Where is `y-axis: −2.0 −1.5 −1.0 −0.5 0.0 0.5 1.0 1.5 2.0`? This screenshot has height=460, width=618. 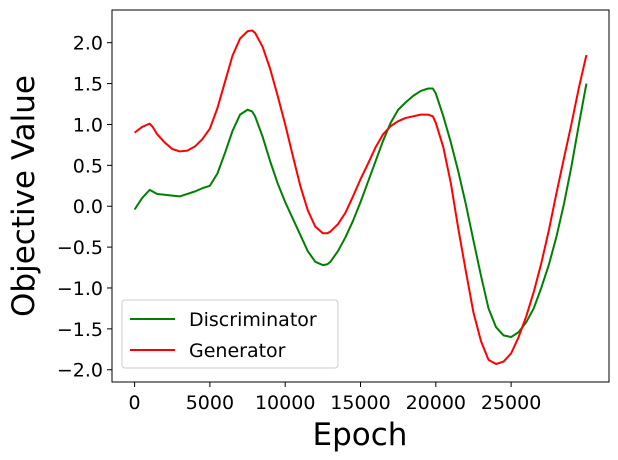
y-axis: −2.0 −1.5 −1.0 −0.5 0.0 0.5 1.0 1.5 2.0 is located at coordinates (84, 207).